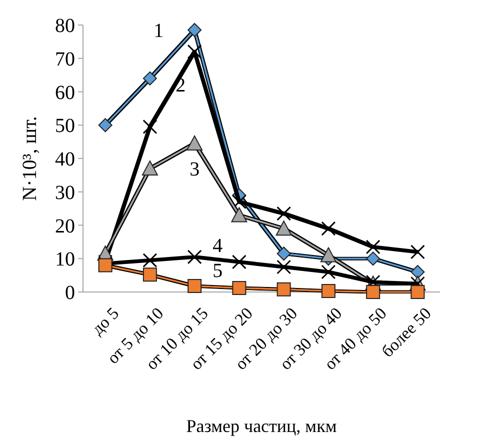 This screenshot has height=443, width=499. I want to click on annotation: 5, so click(217, 271).